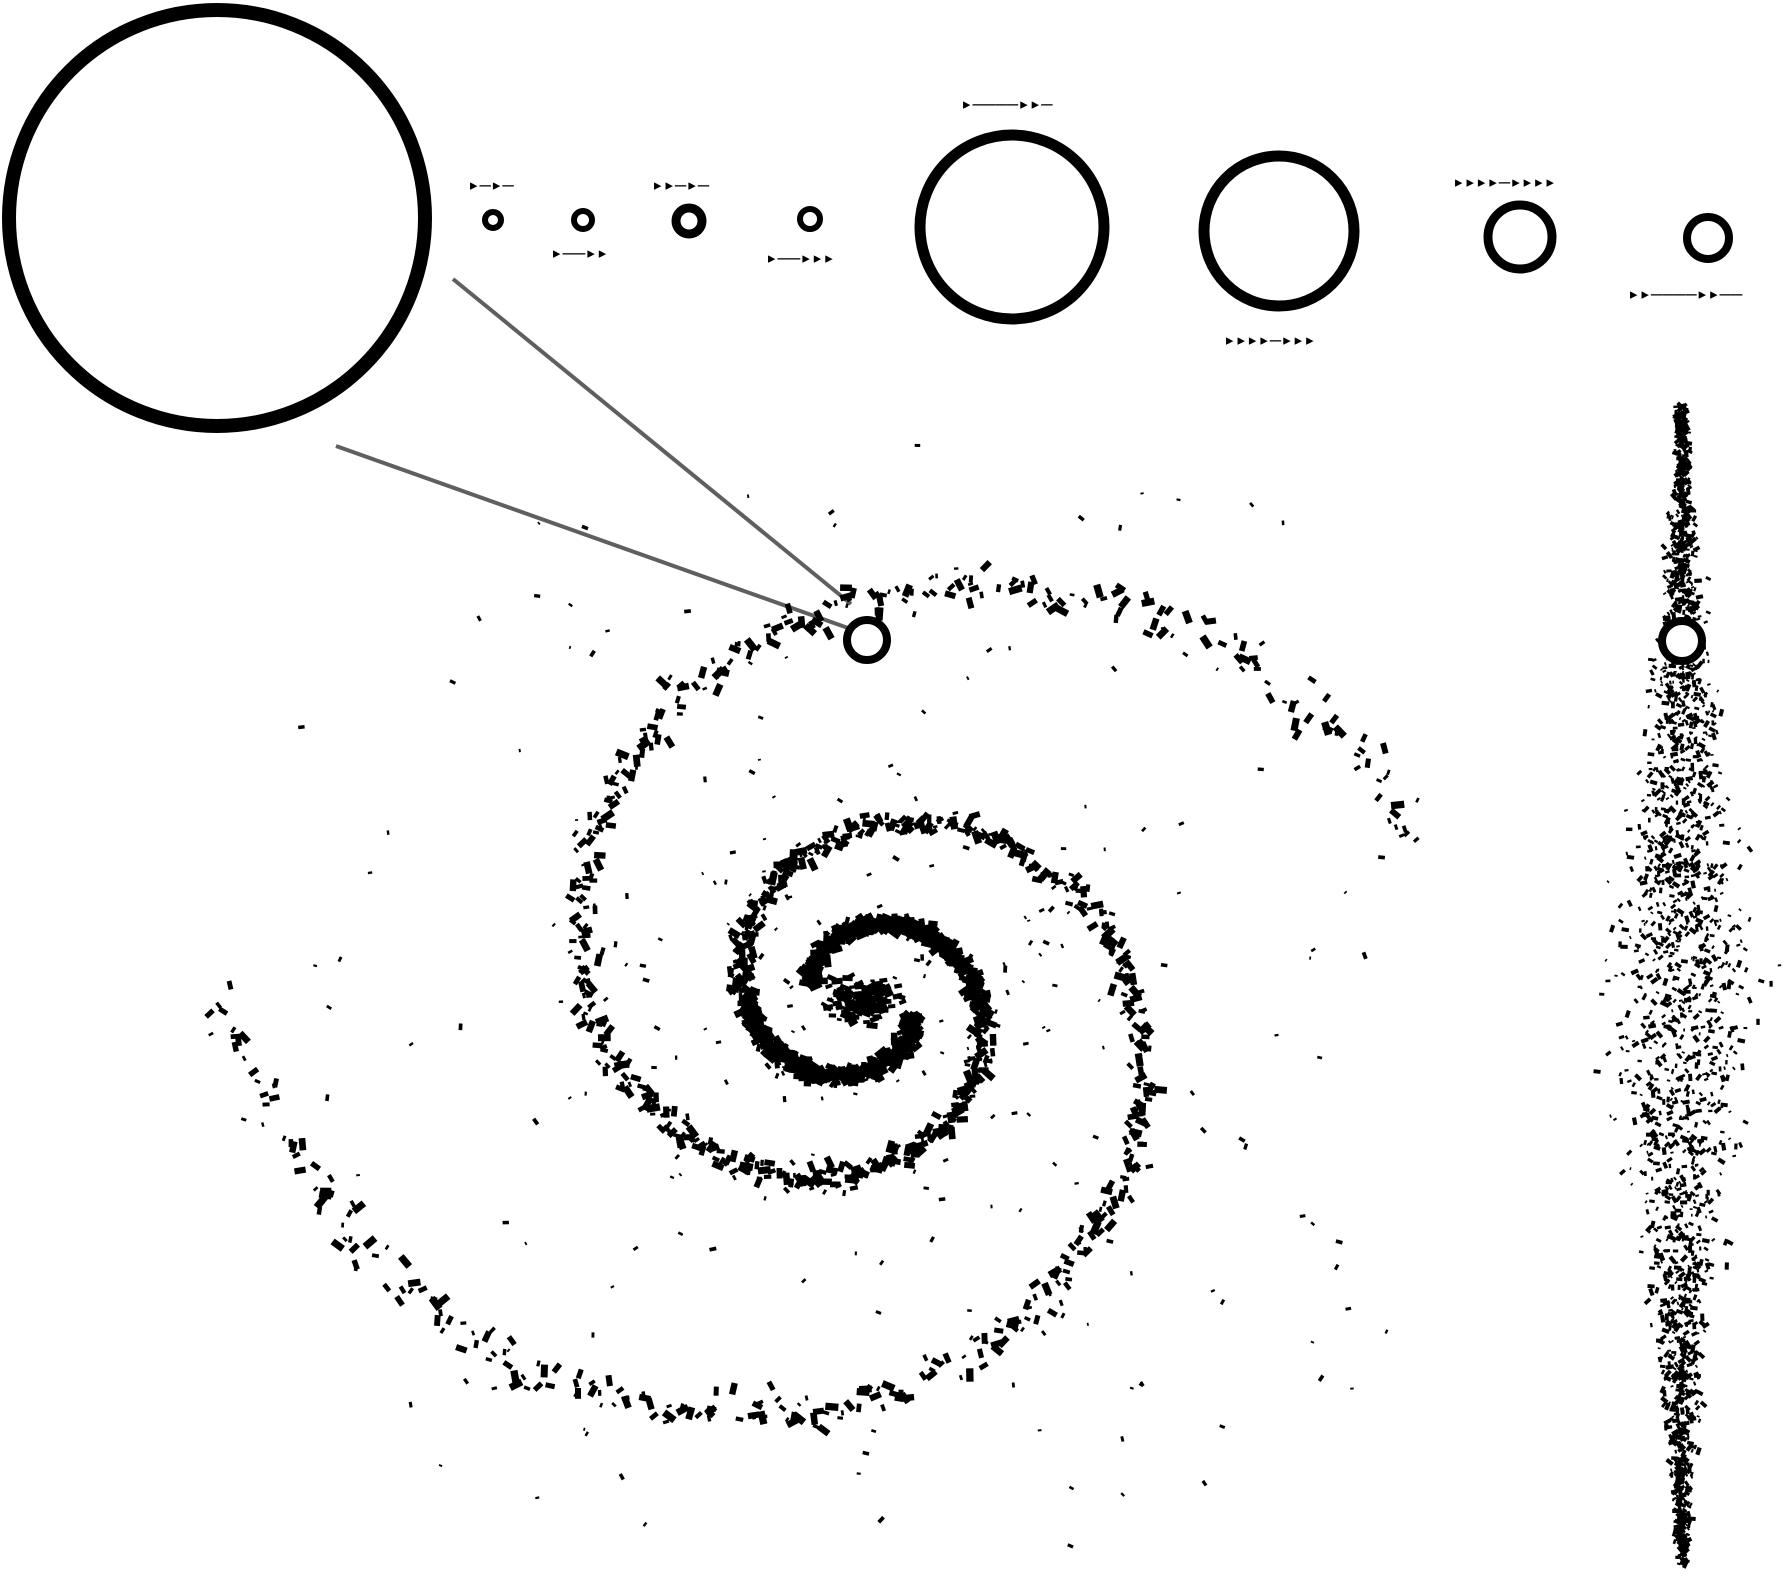  Describe the element at coordinates (810, 219) in the screenshot. I see `planet-4-icon` at that location.